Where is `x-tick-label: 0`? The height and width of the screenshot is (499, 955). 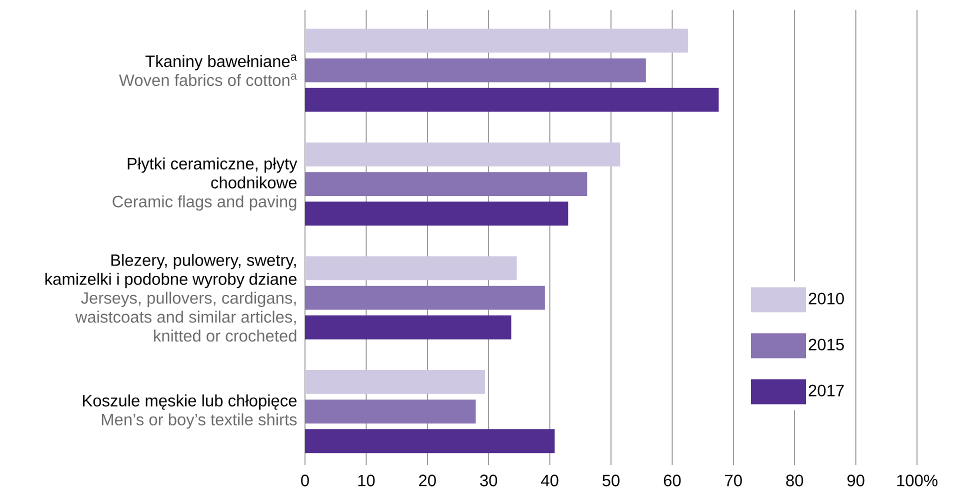 x-tick-label: 0 is located at coordinates (305, 480).